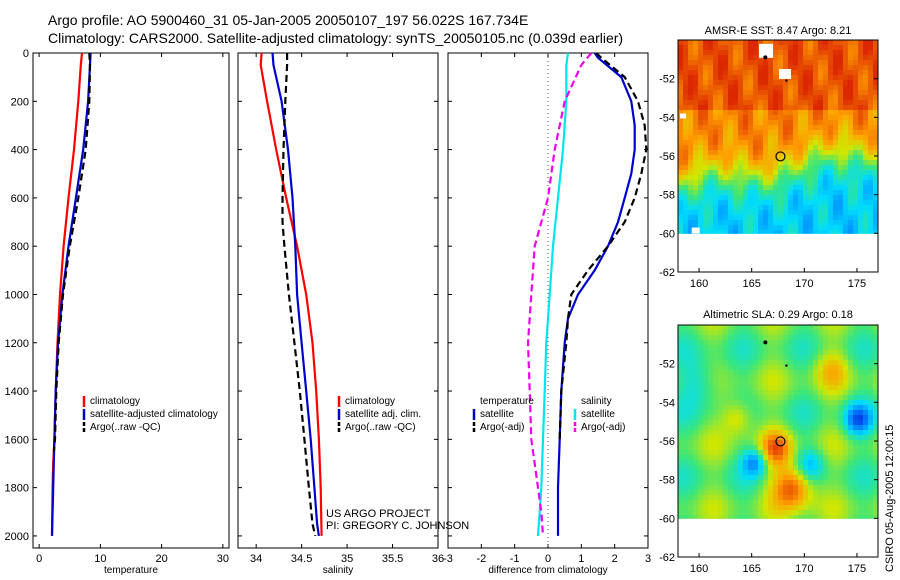 The height and width of the screenshot is (580, 900). Describe the element at coordinates (392, 559) in the screenshot. I see `x-tick-label: 35.5` at that location.